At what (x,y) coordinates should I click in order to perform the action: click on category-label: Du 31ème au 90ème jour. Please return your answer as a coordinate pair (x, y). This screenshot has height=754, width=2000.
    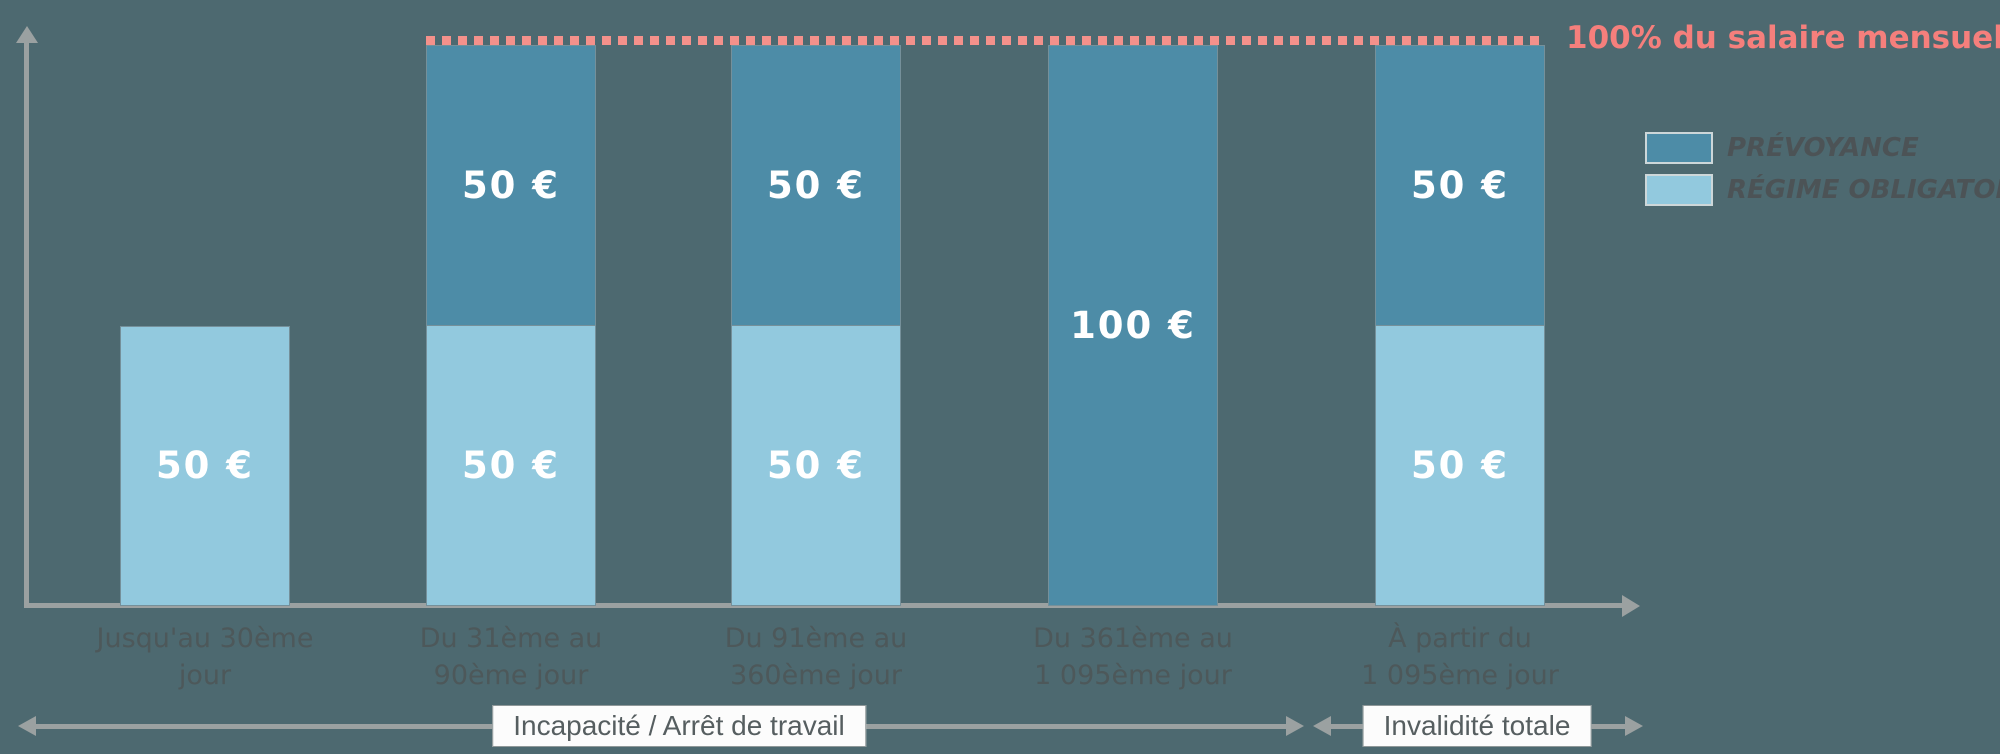
    Looking at the image, I should click on (511, 657).